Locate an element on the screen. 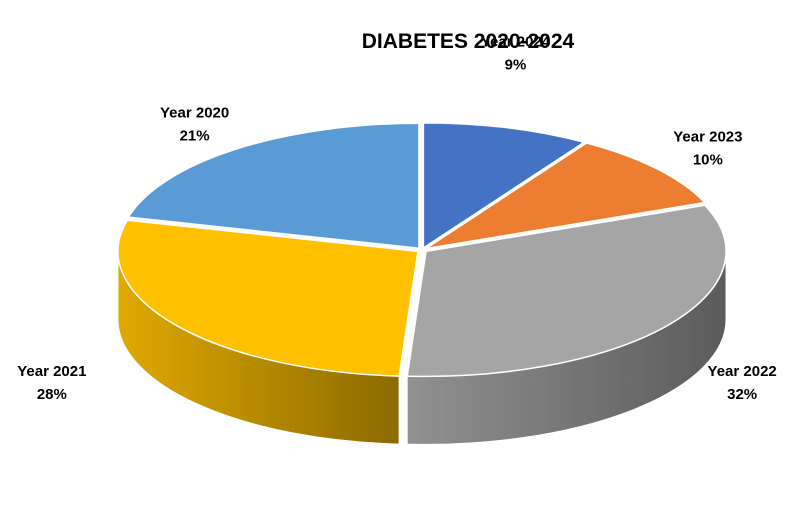 The height and width of the screenshot is (520, 812). slice-percent-year-2020: 21% is located at coordinates (195, 136).